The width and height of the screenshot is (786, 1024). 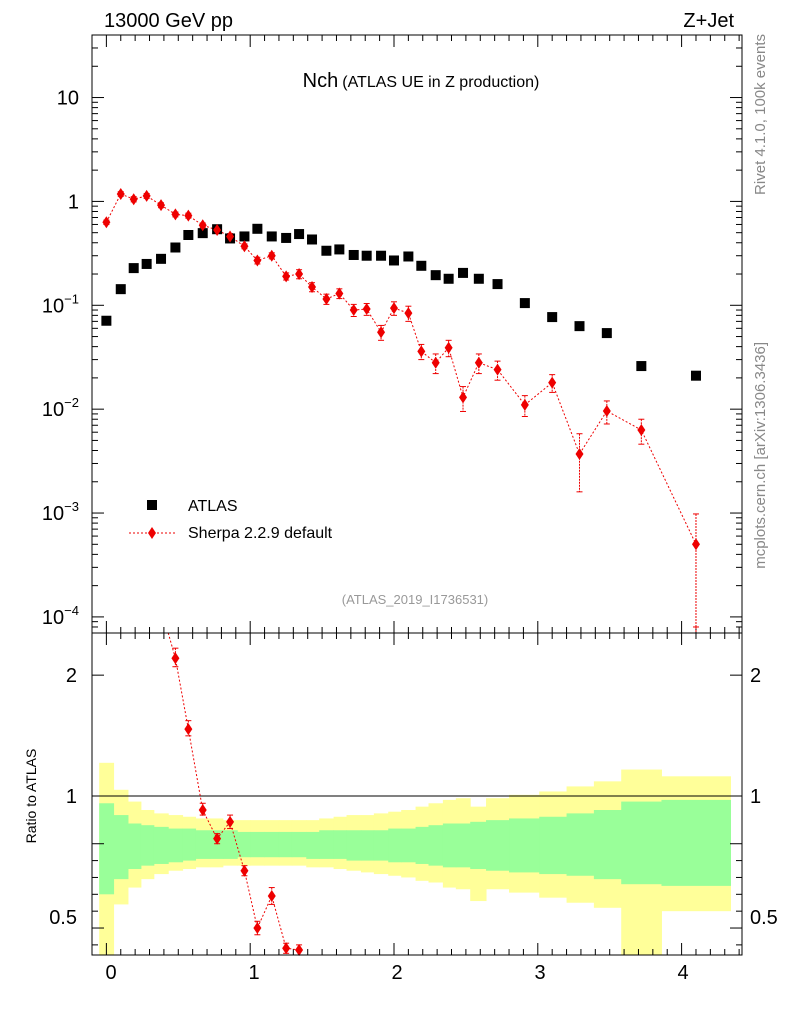 What do you see at coordinates (71, 797) in the screenshot?
I see `ratio-ytick-label-1-left: 1` at bounding box center [71, 797].